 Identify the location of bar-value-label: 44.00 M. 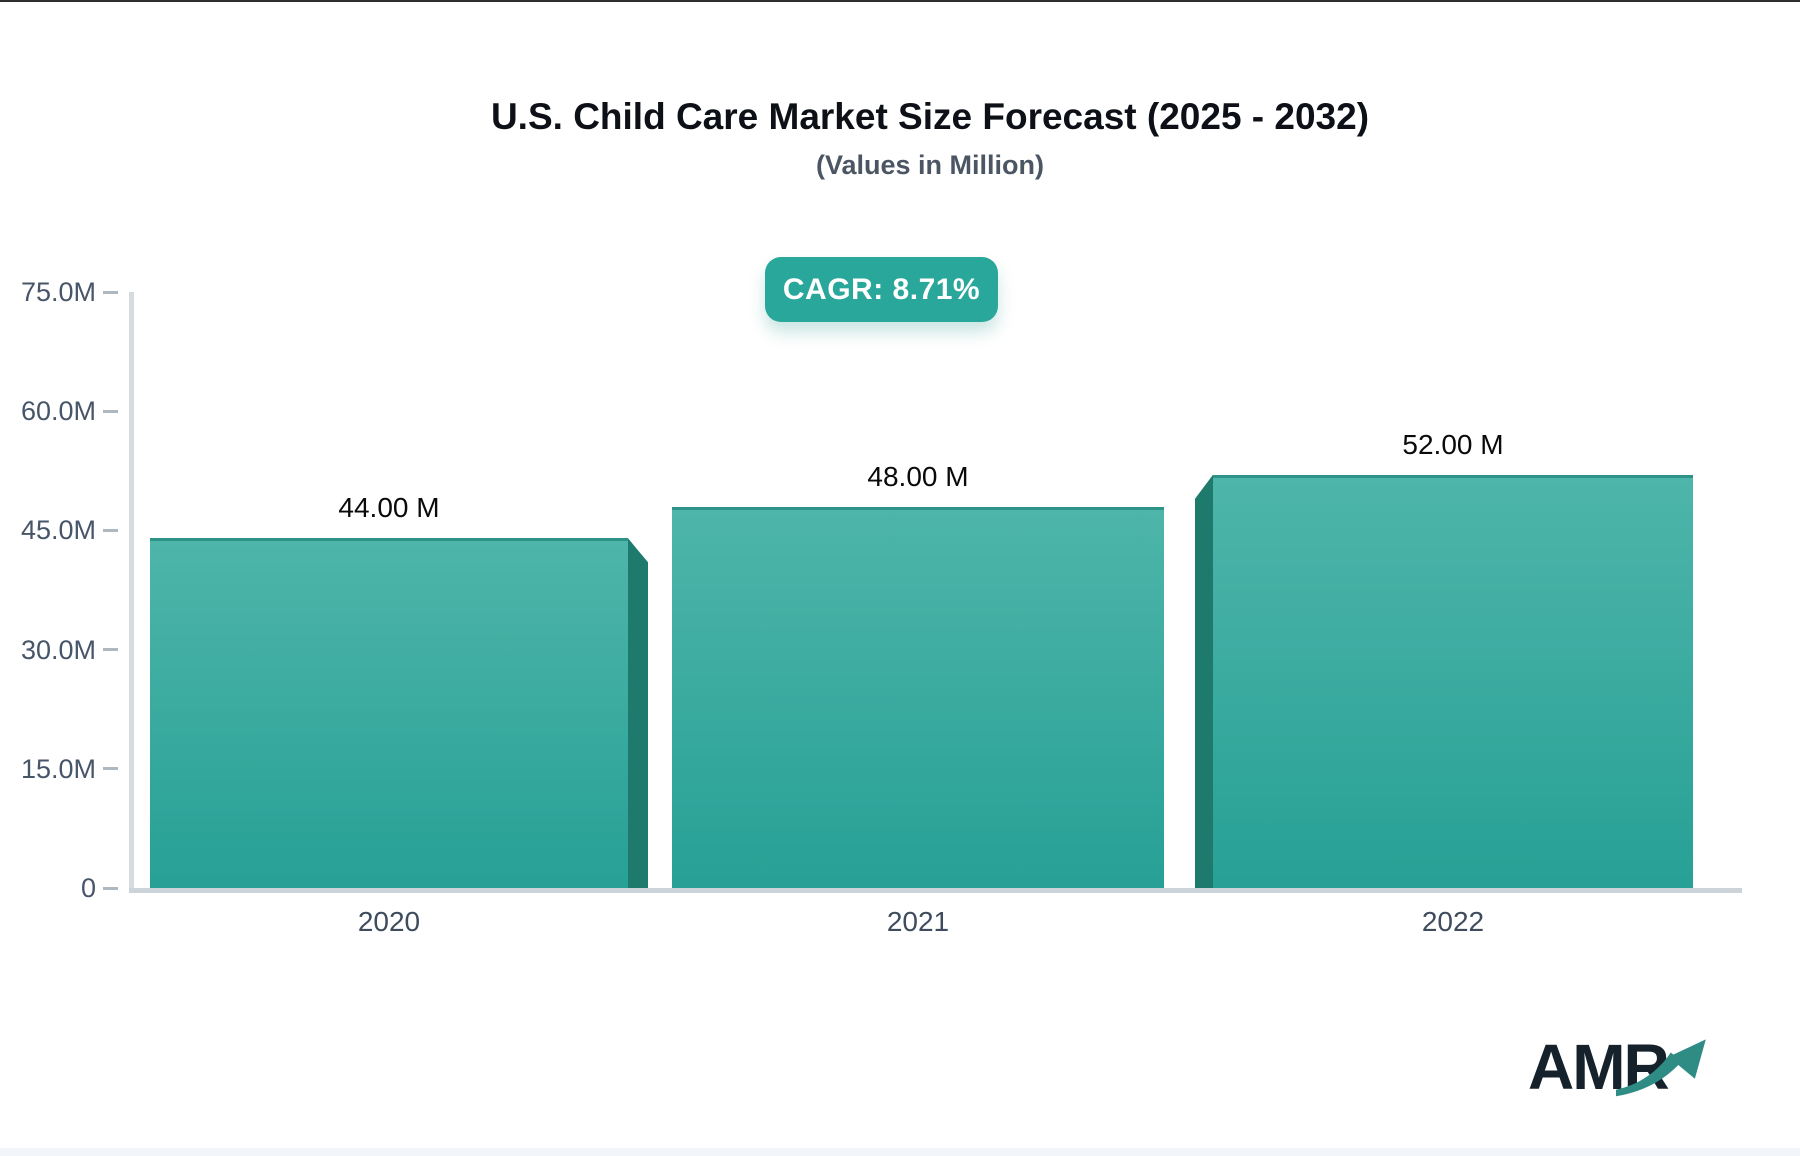
(389, 508).